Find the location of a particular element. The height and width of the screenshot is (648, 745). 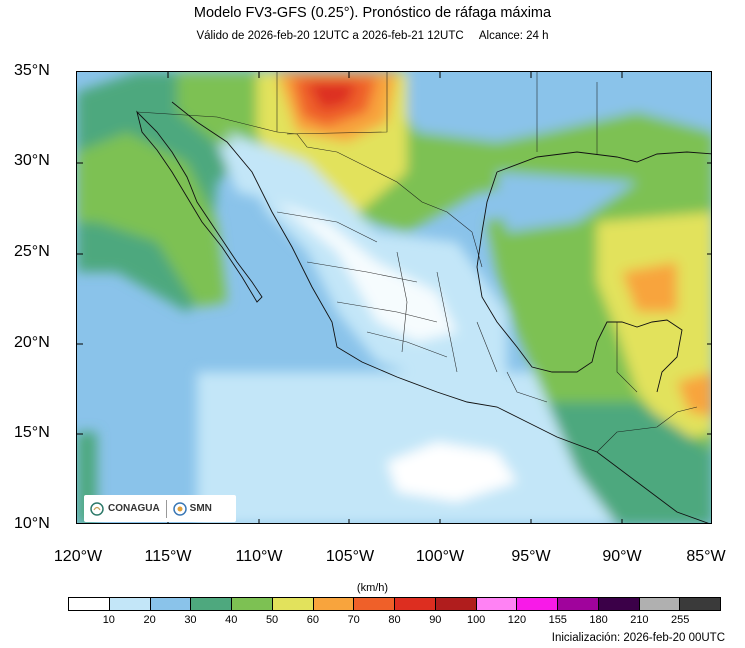

colorbar-tick-label: 155 is located at coordinates (557, 620).